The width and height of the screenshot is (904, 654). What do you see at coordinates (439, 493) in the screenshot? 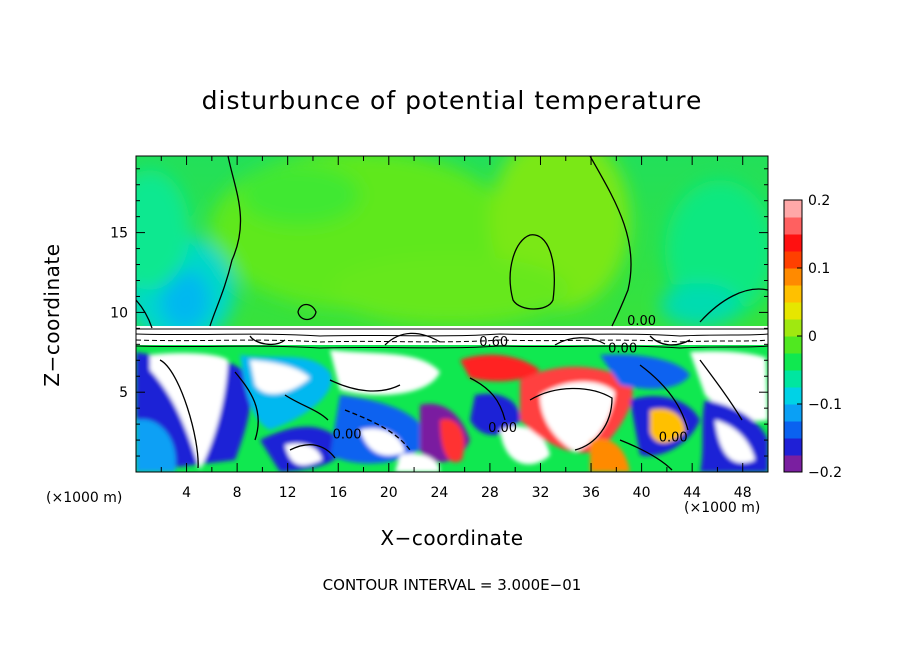
I see `x-tick-label: 24` at bounding box center [439, 493].